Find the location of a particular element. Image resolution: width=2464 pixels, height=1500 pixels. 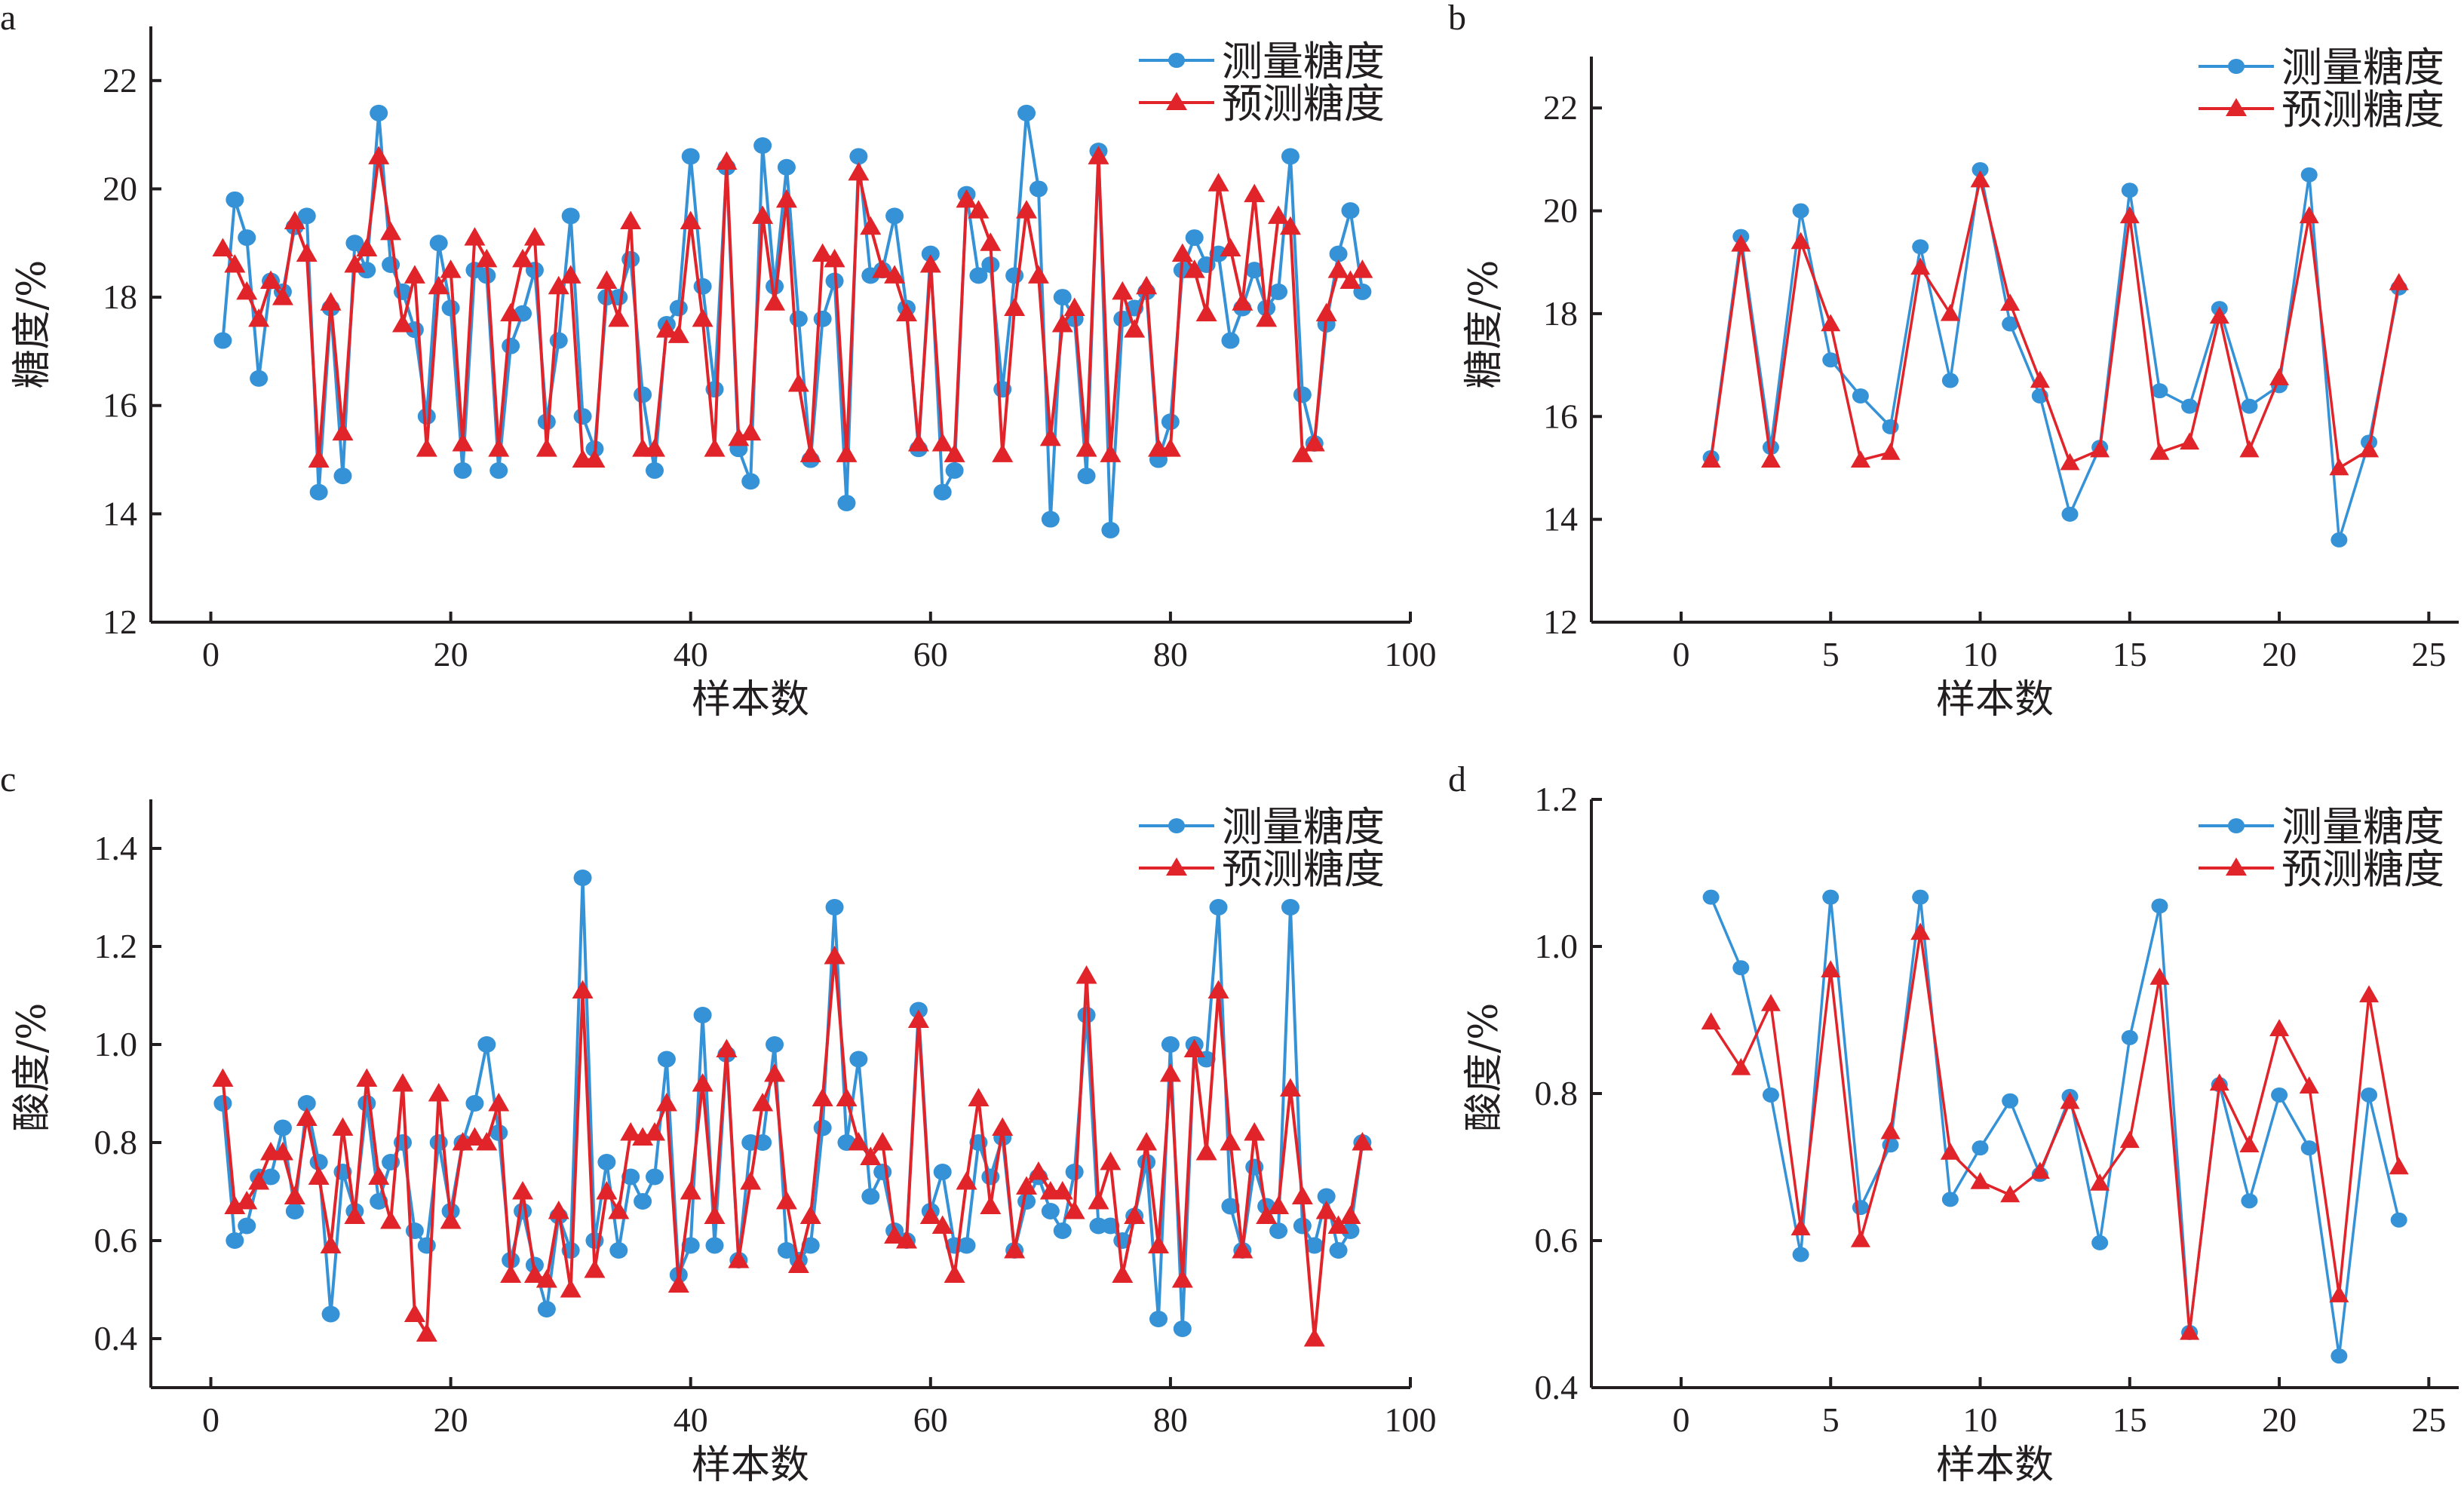

b-x-tick-label: 20 is located at coordinates (2279, 654).